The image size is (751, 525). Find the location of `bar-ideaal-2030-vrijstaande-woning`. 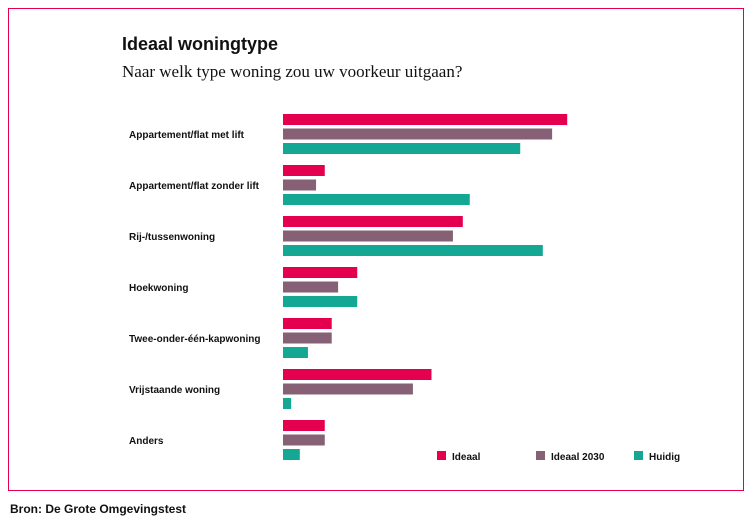

bar-ideaal-2030-vrijstaande-woning is located at coordinates (348, 389).